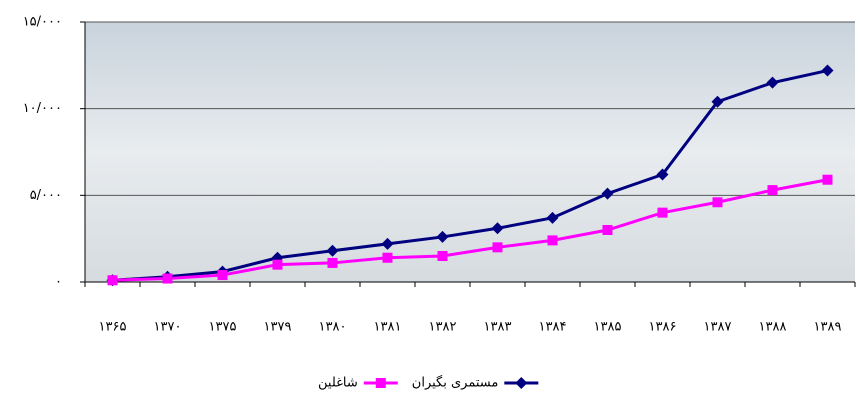 Image resolution: width=860 pixels, height=406 pixels. I want to click on x-tick-label: ۱۳۸۳, so click(498, 327).